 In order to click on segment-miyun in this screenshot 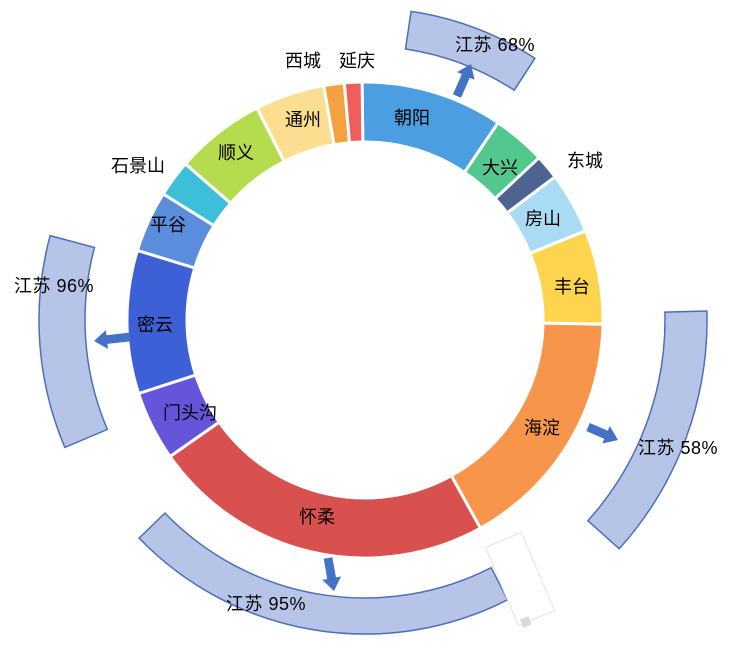, I will do `click(161, 321)`.